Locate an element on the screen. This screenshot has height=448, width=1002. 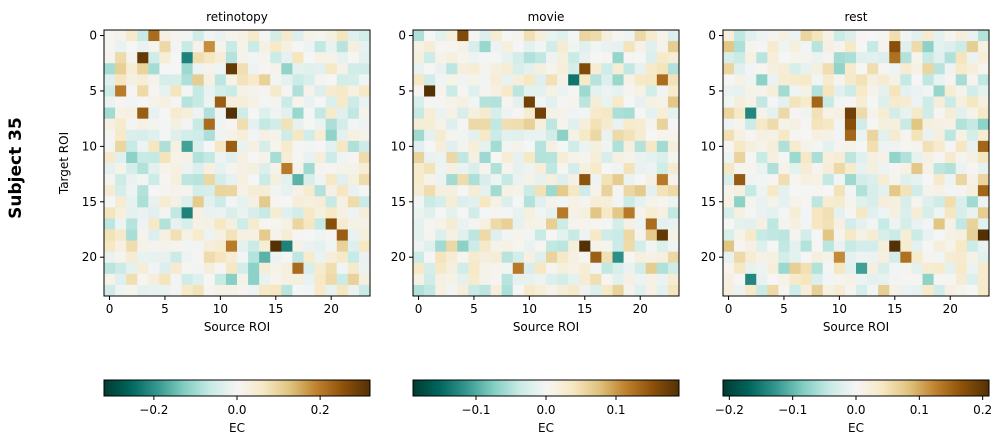
x-tick-label: 0 is located at coordinates (110, 309).